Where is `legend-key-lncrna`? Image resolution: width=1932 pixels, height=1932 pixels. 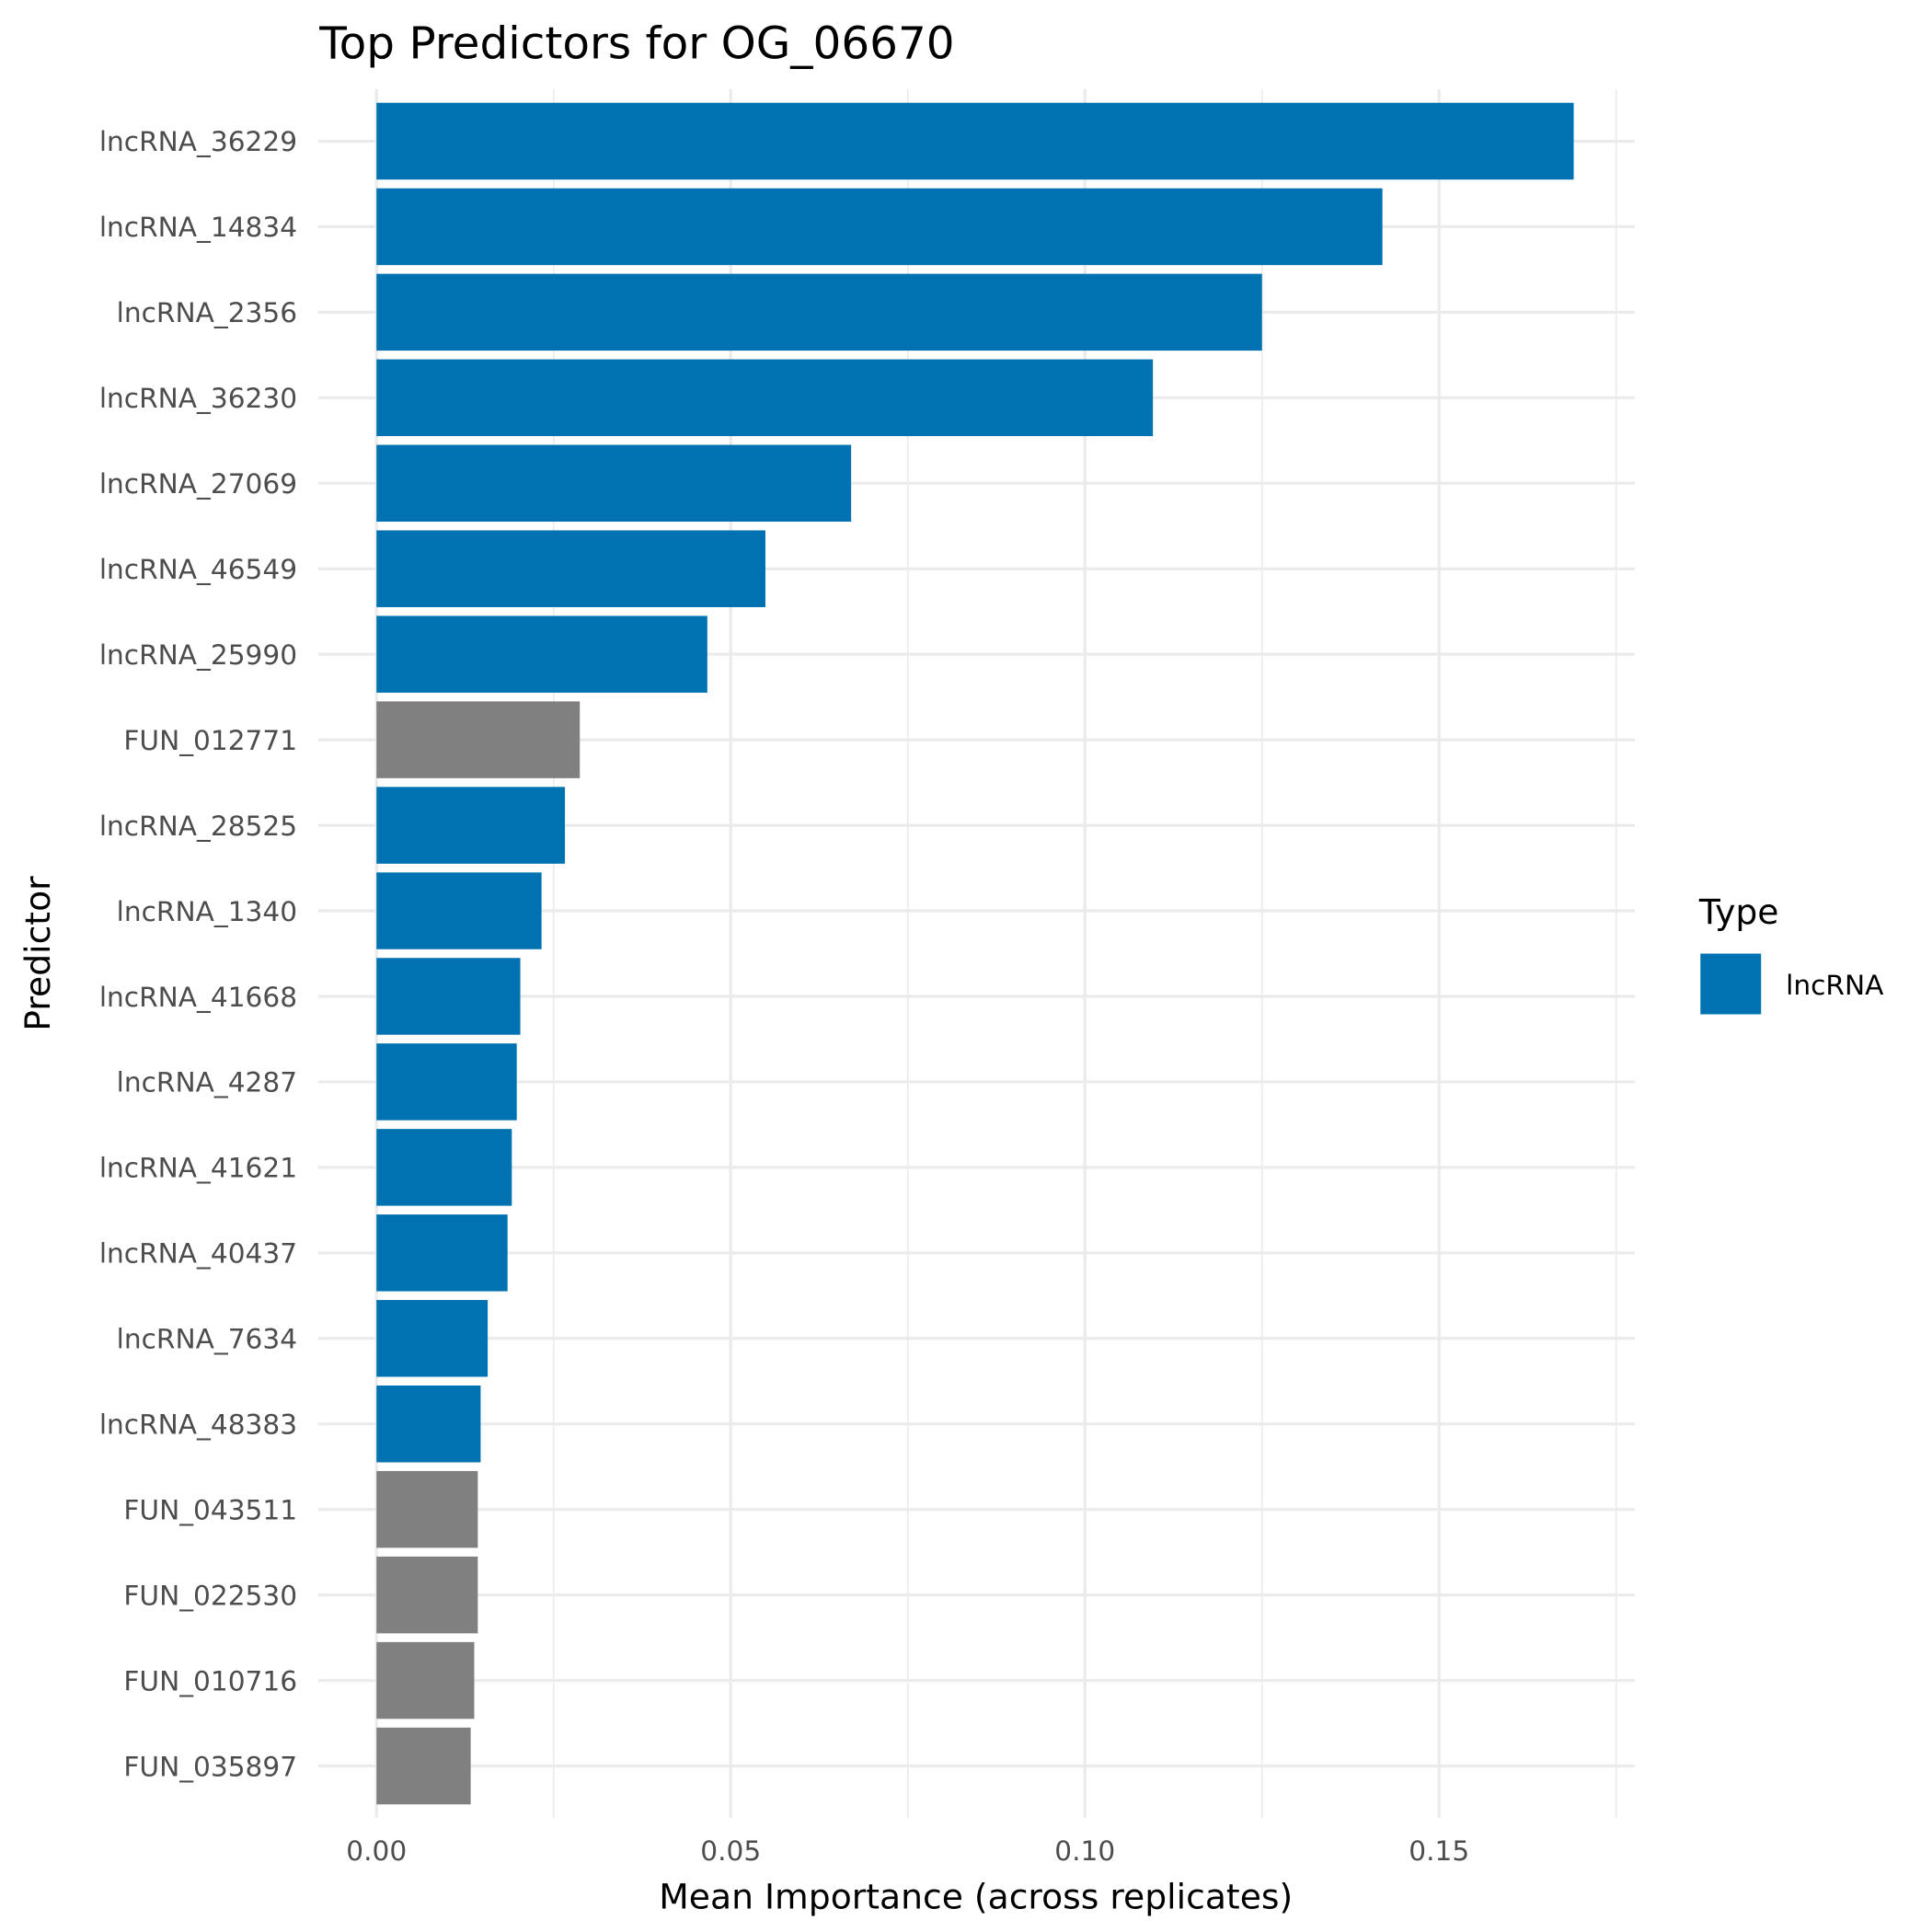
legend-key-lncrna is located at coordinates (1731, 984).